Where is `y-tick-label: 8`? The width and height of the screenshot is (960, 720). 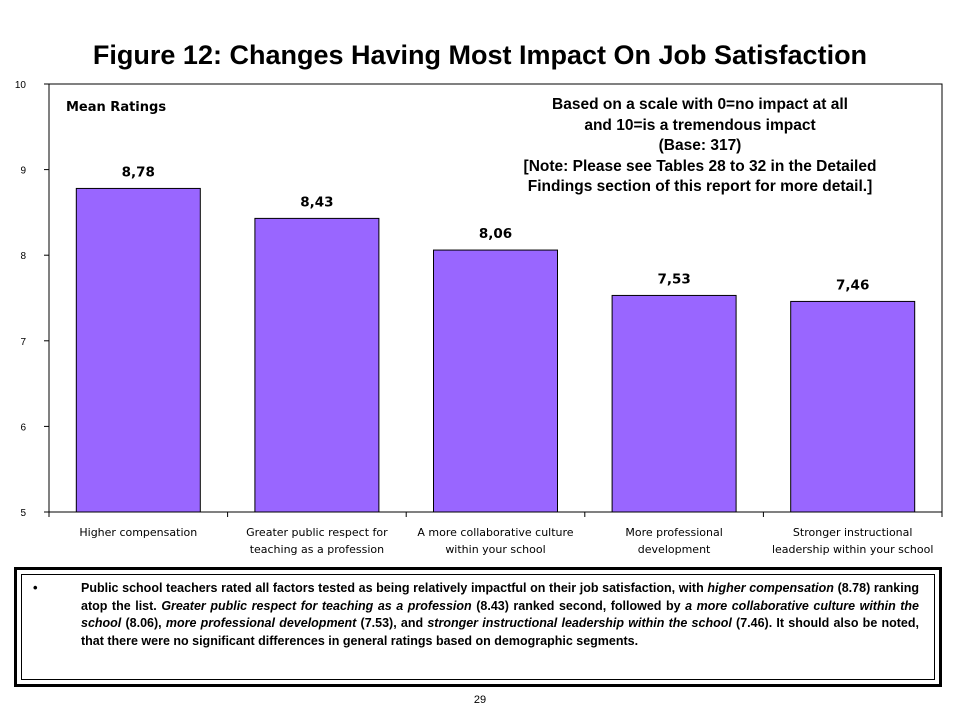
y-tick-label: 8 is located at coordinates (23, 256).